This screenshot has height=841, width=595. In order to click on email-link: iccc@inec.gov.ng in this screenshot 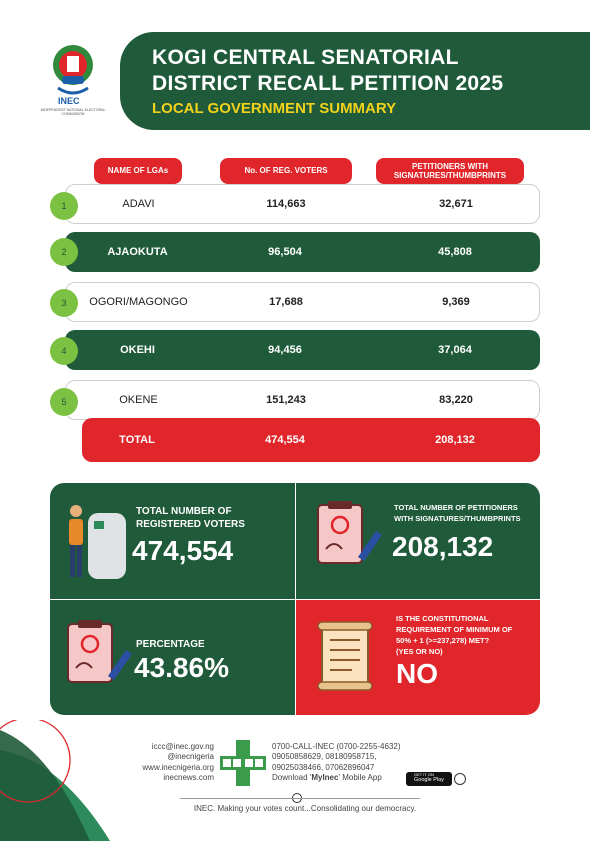, I will do `click(182, 746)`.